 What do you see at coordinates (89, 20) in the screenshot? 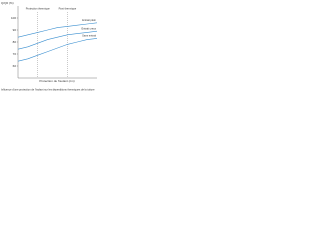
I see `series-label: Entrait plein` at bounding box center [89, 20].